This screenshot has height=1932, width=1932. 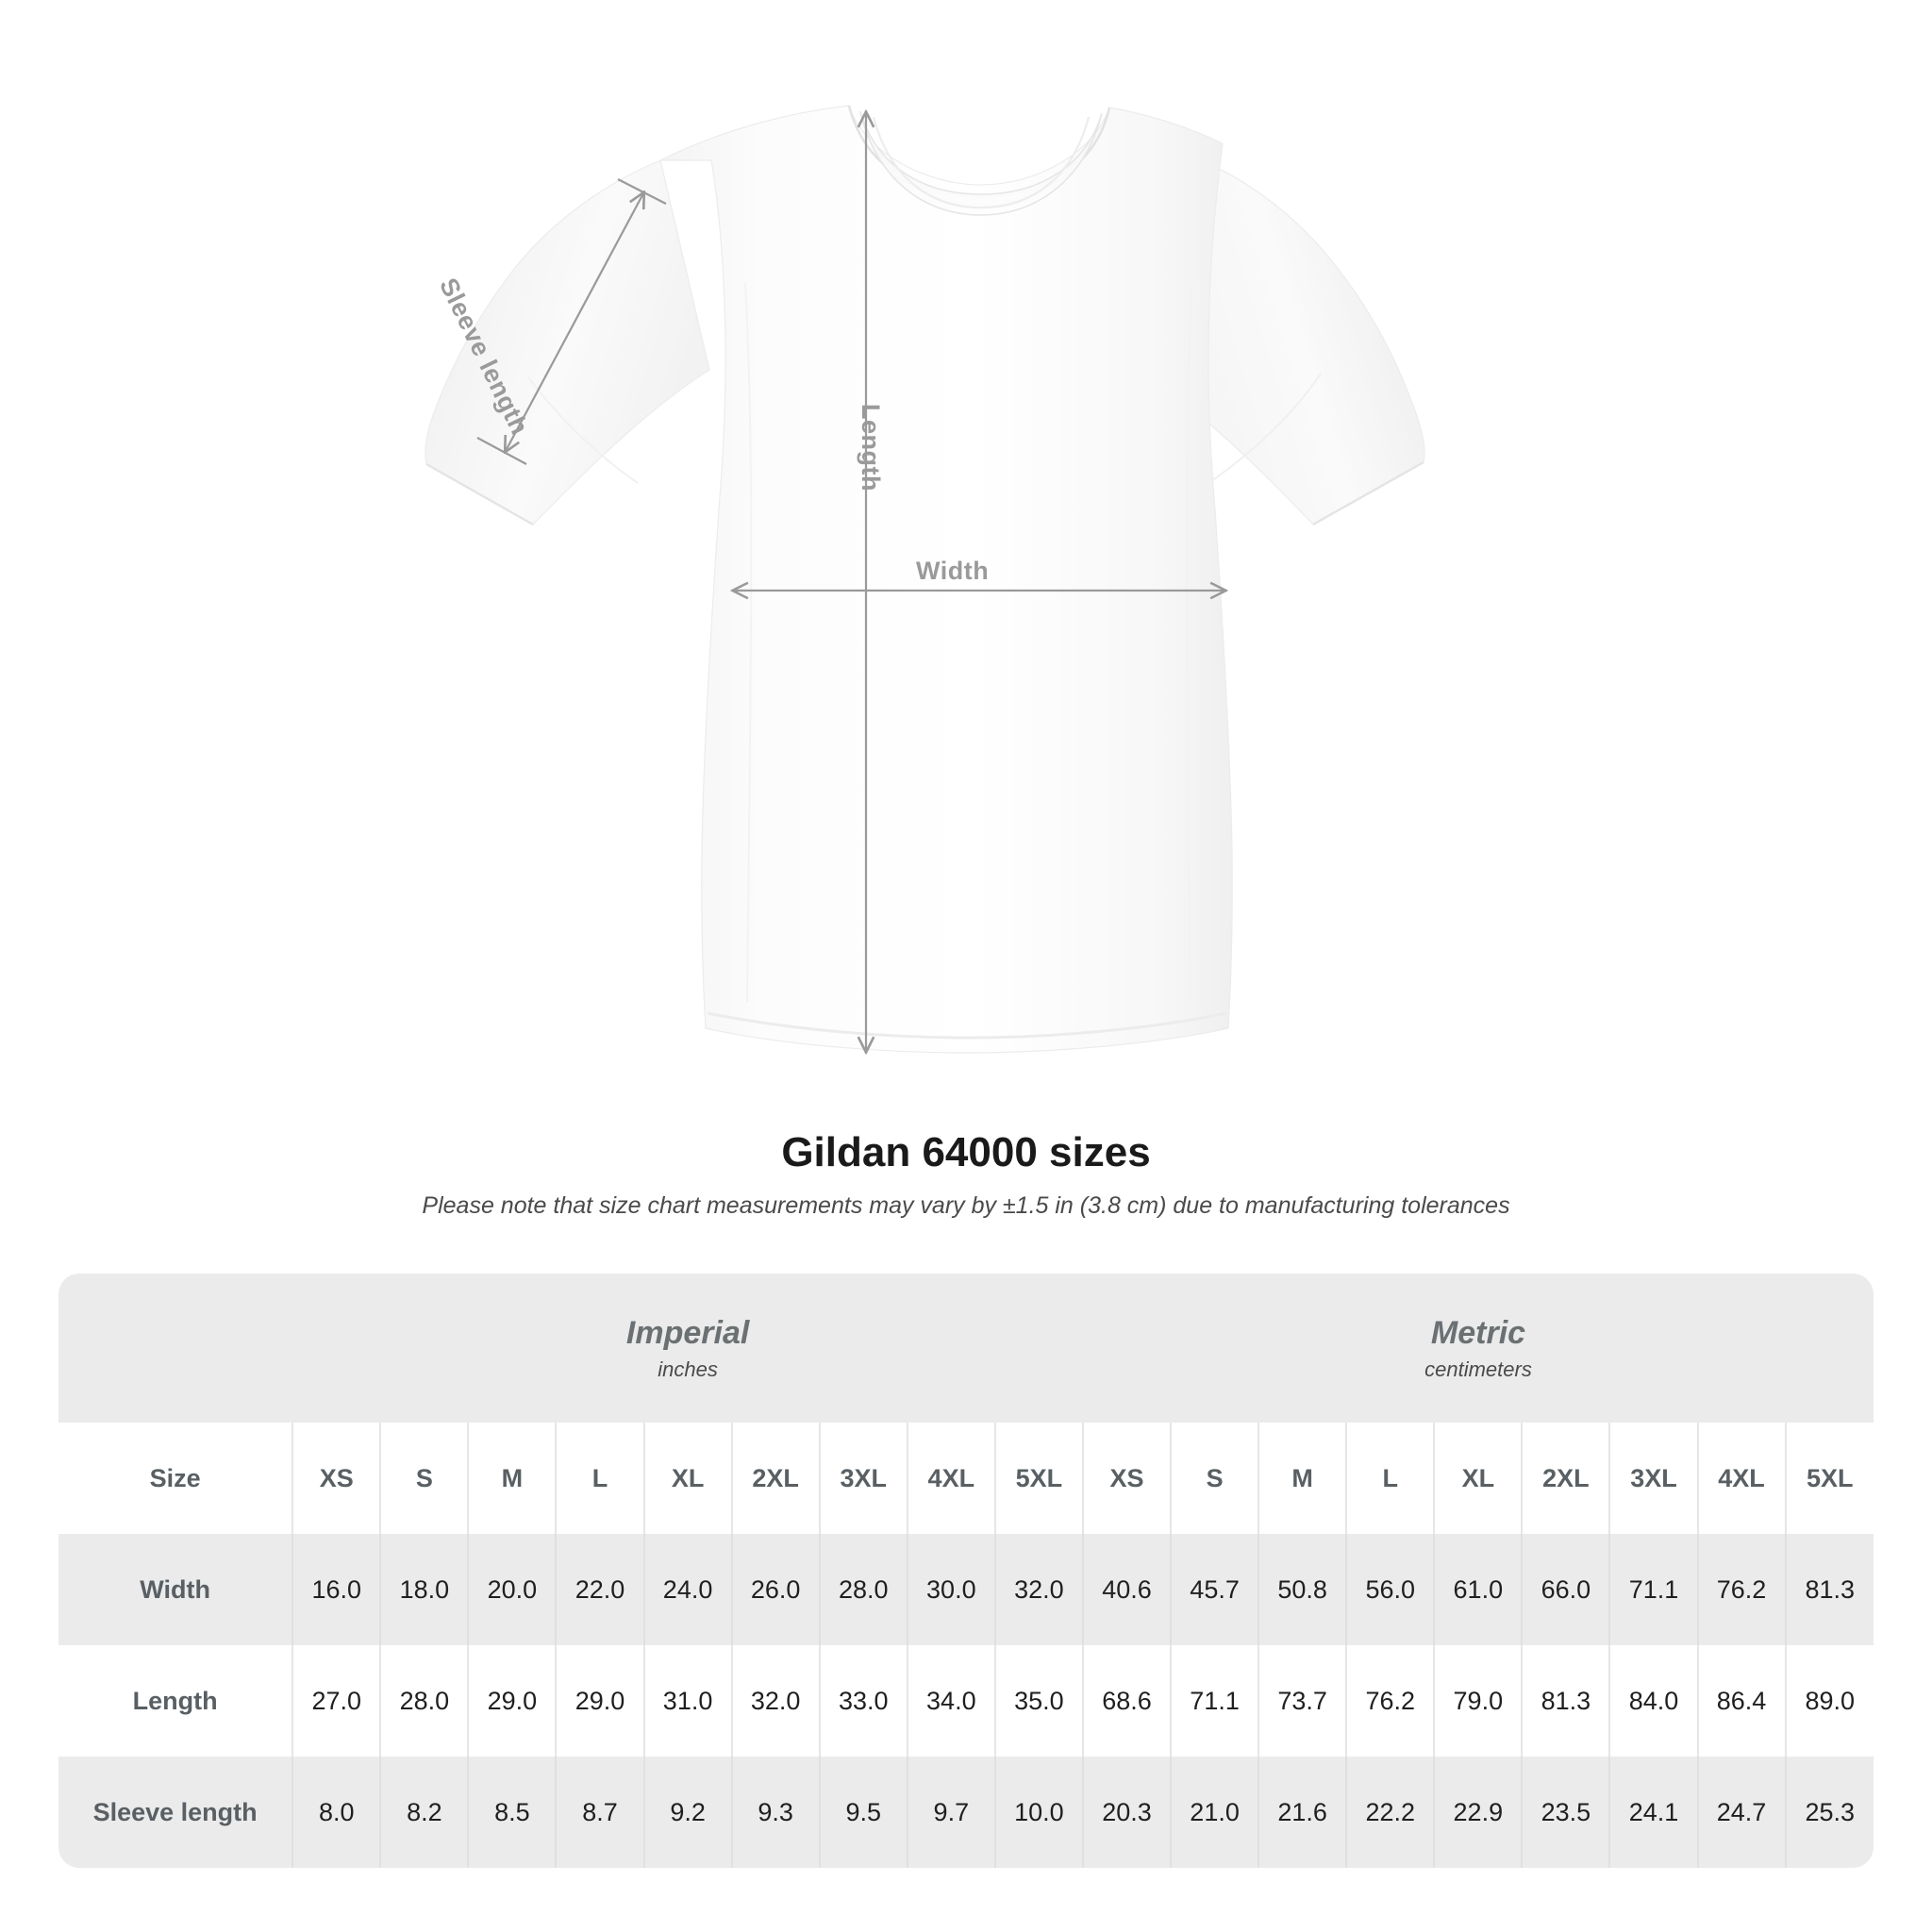 I want to click on size-header-cell-imperial-xl: XL, so click(x=687, y=1478).